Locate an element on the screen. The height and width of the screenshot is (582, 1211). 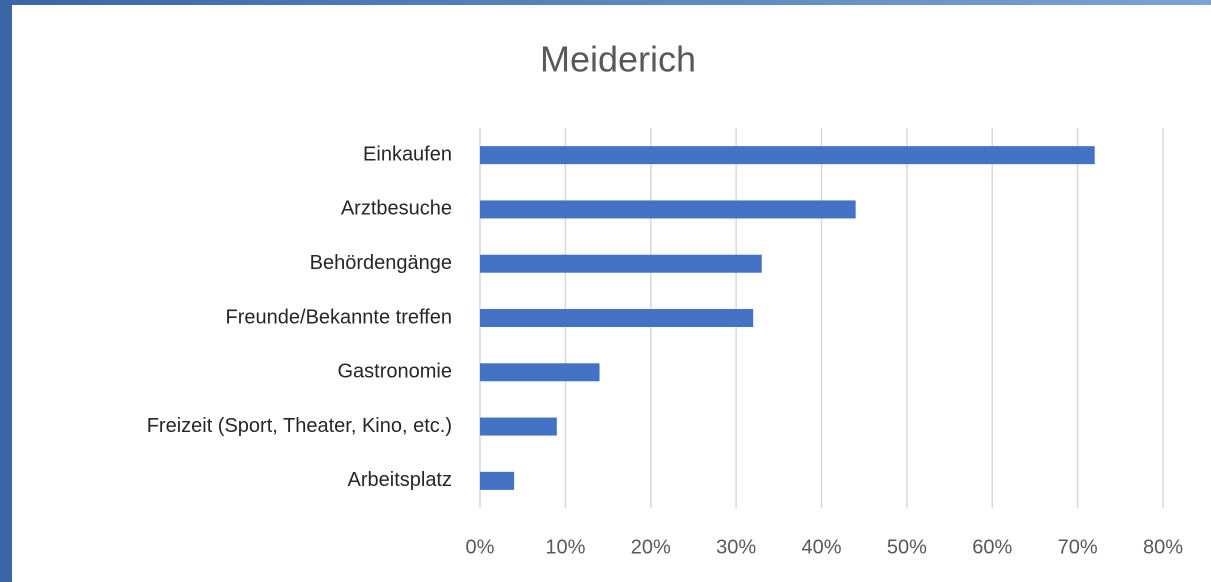
y-tick-label: Freizeit (Sport, Theater, Kino, etc.) is located at coordinates (299, 426).